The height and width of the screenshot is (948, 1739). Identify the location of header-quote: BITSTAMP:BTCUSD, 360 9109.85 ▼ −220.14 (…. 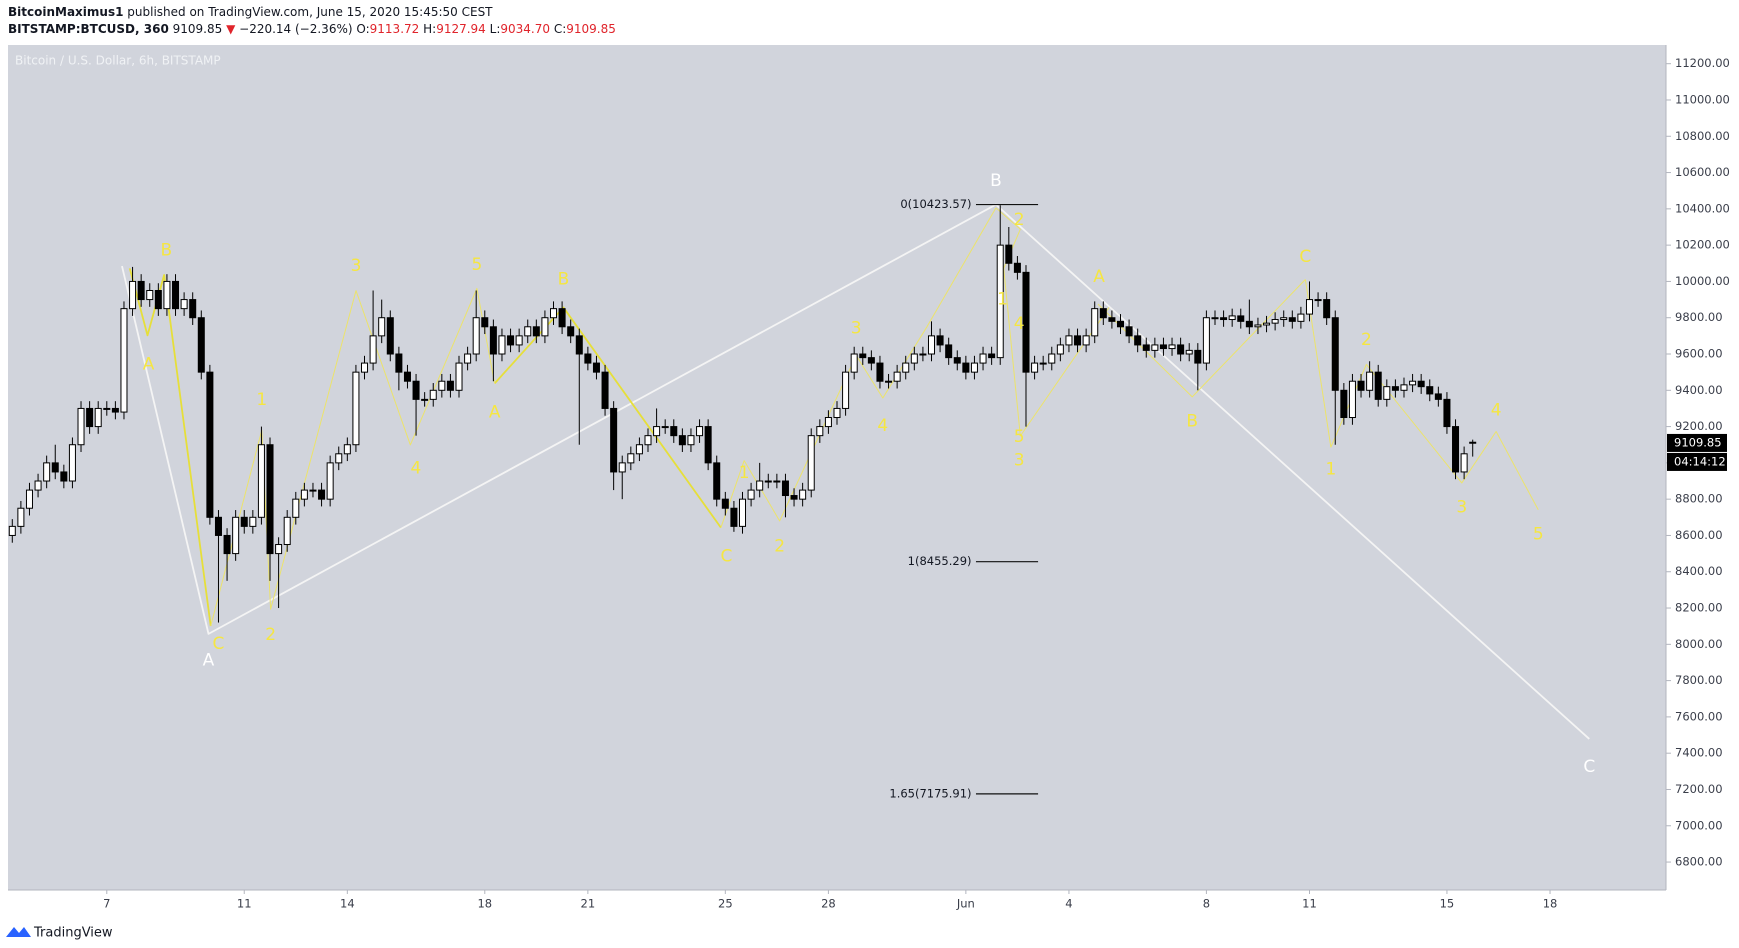
(312, 29).